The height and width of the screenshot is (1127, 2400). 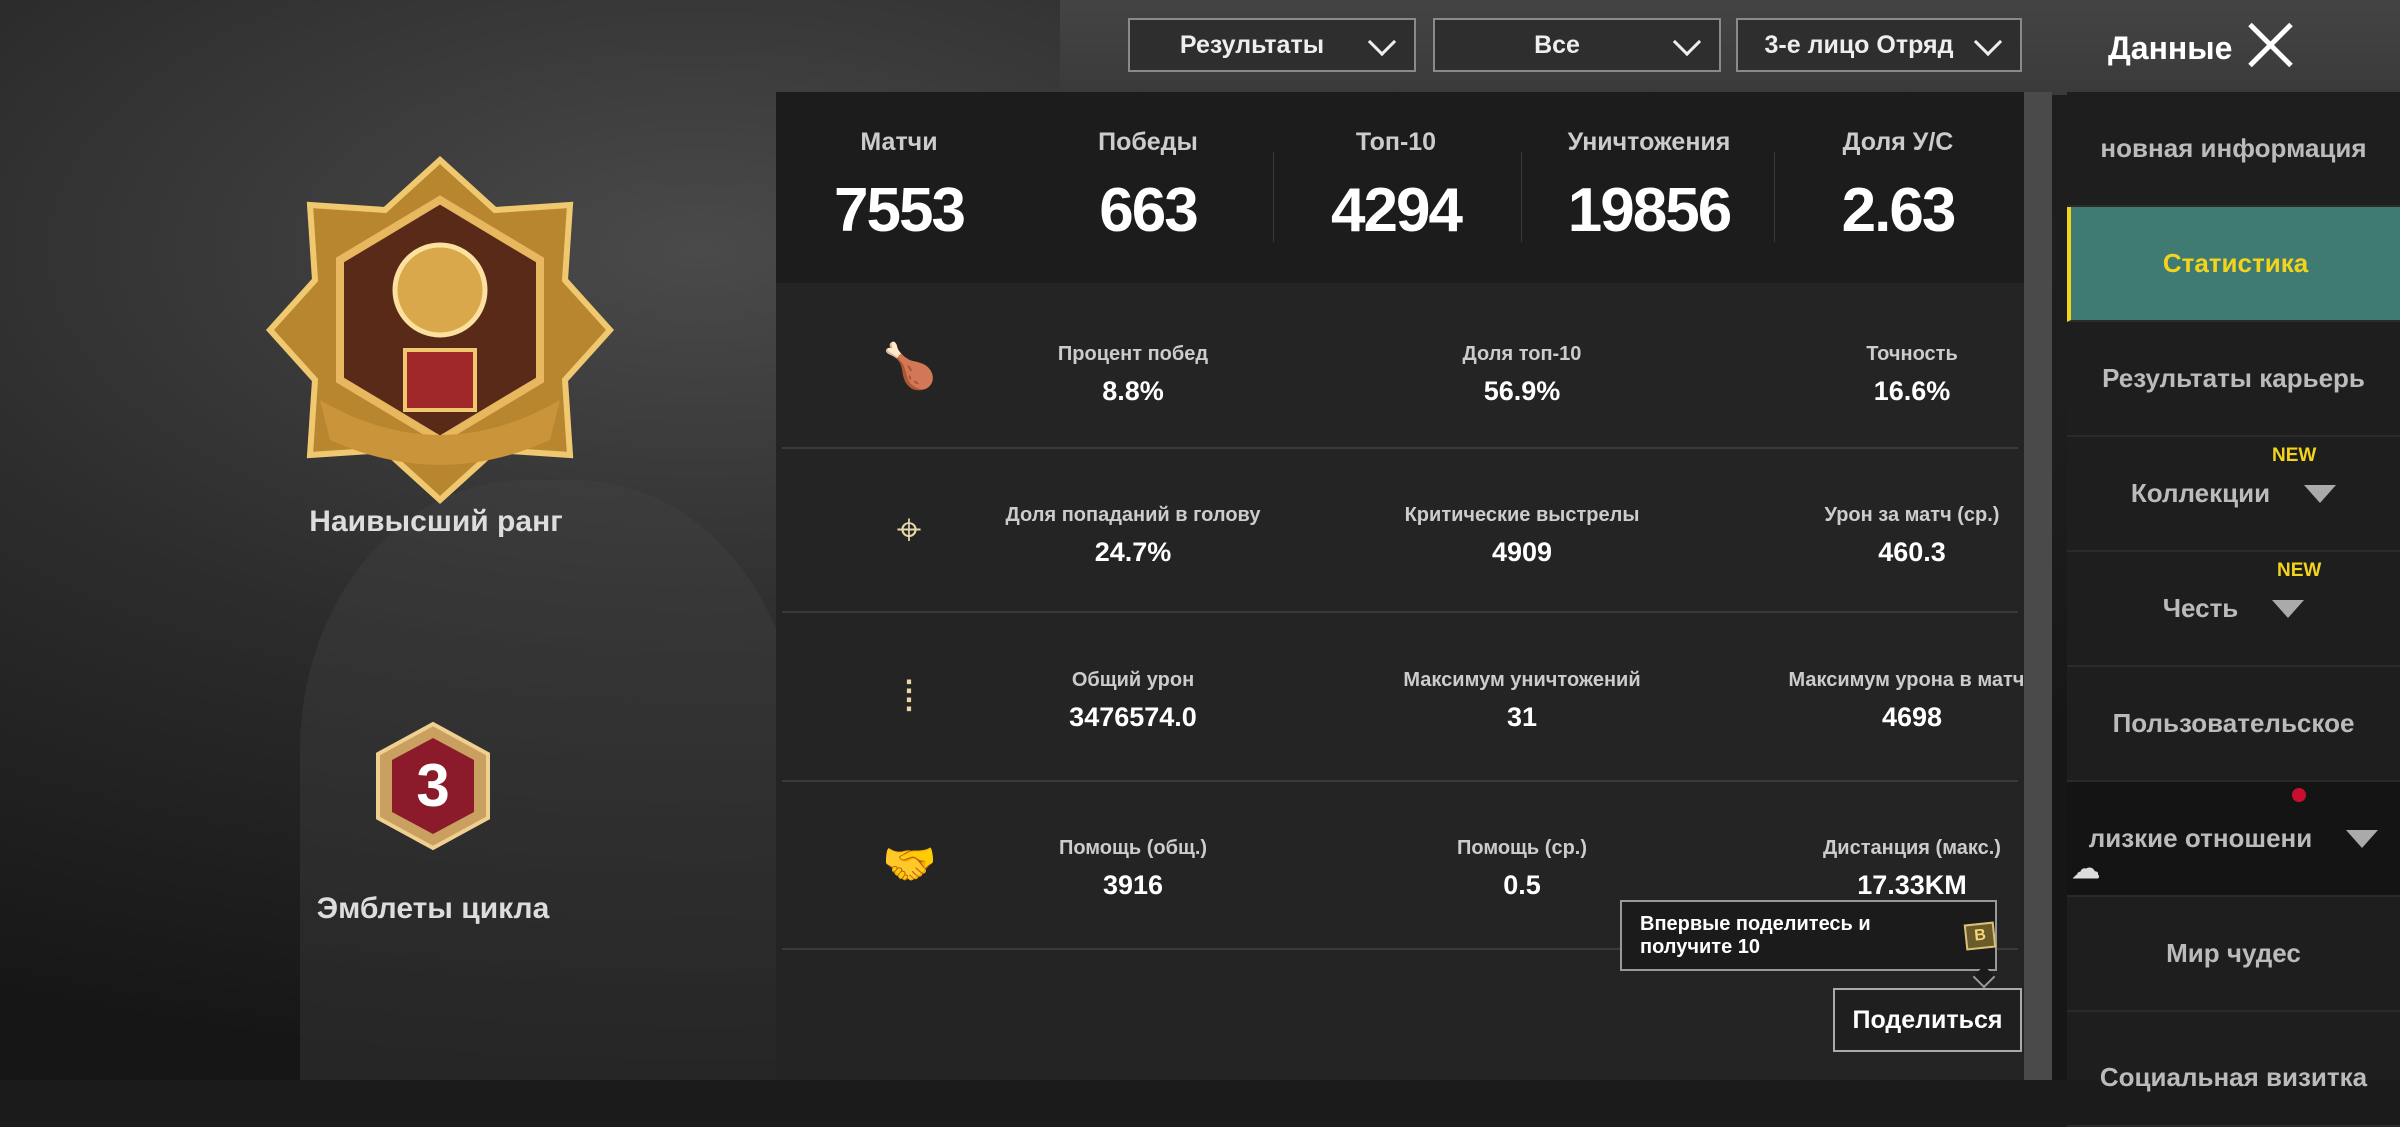 I want to click on cycle-emblem-icon: 3, so click(x=433, y=786).